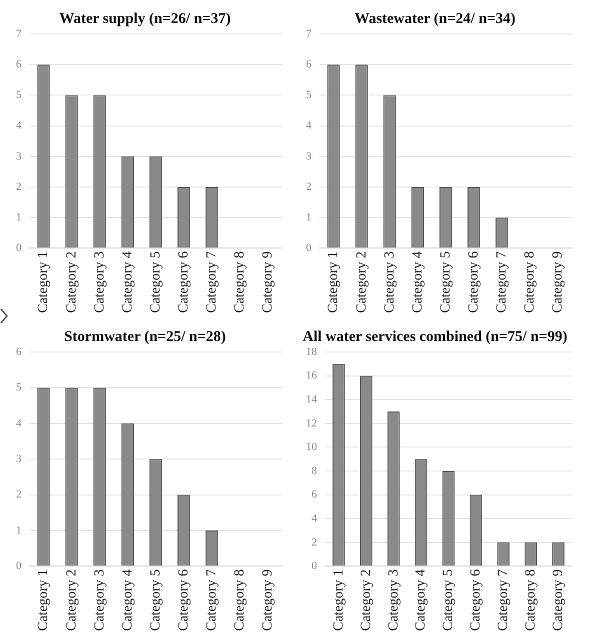  Describe the element at coordinates (311, 423) in the screenshot. I see `y-tick-label: 12` at that location.